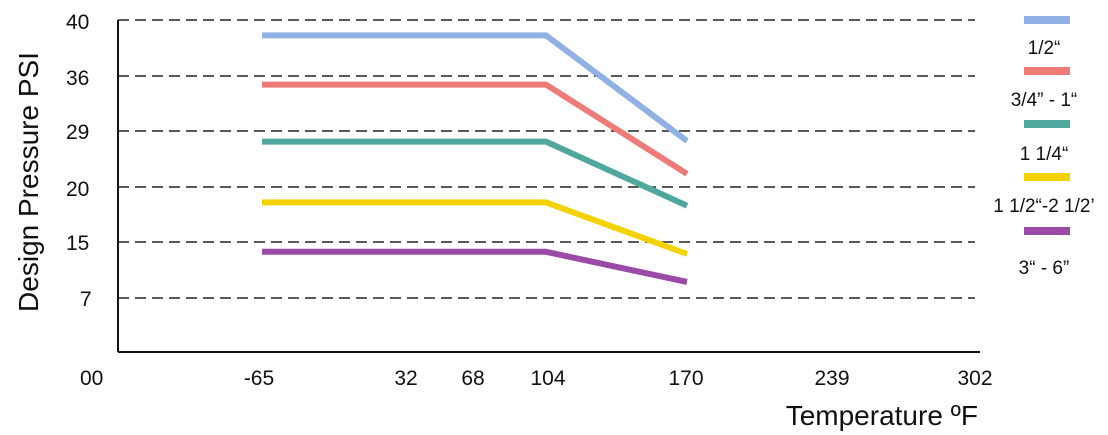 This screenshot has height=435, width=1108. I want to click on y-tick-label: 36, so click(77, 78).